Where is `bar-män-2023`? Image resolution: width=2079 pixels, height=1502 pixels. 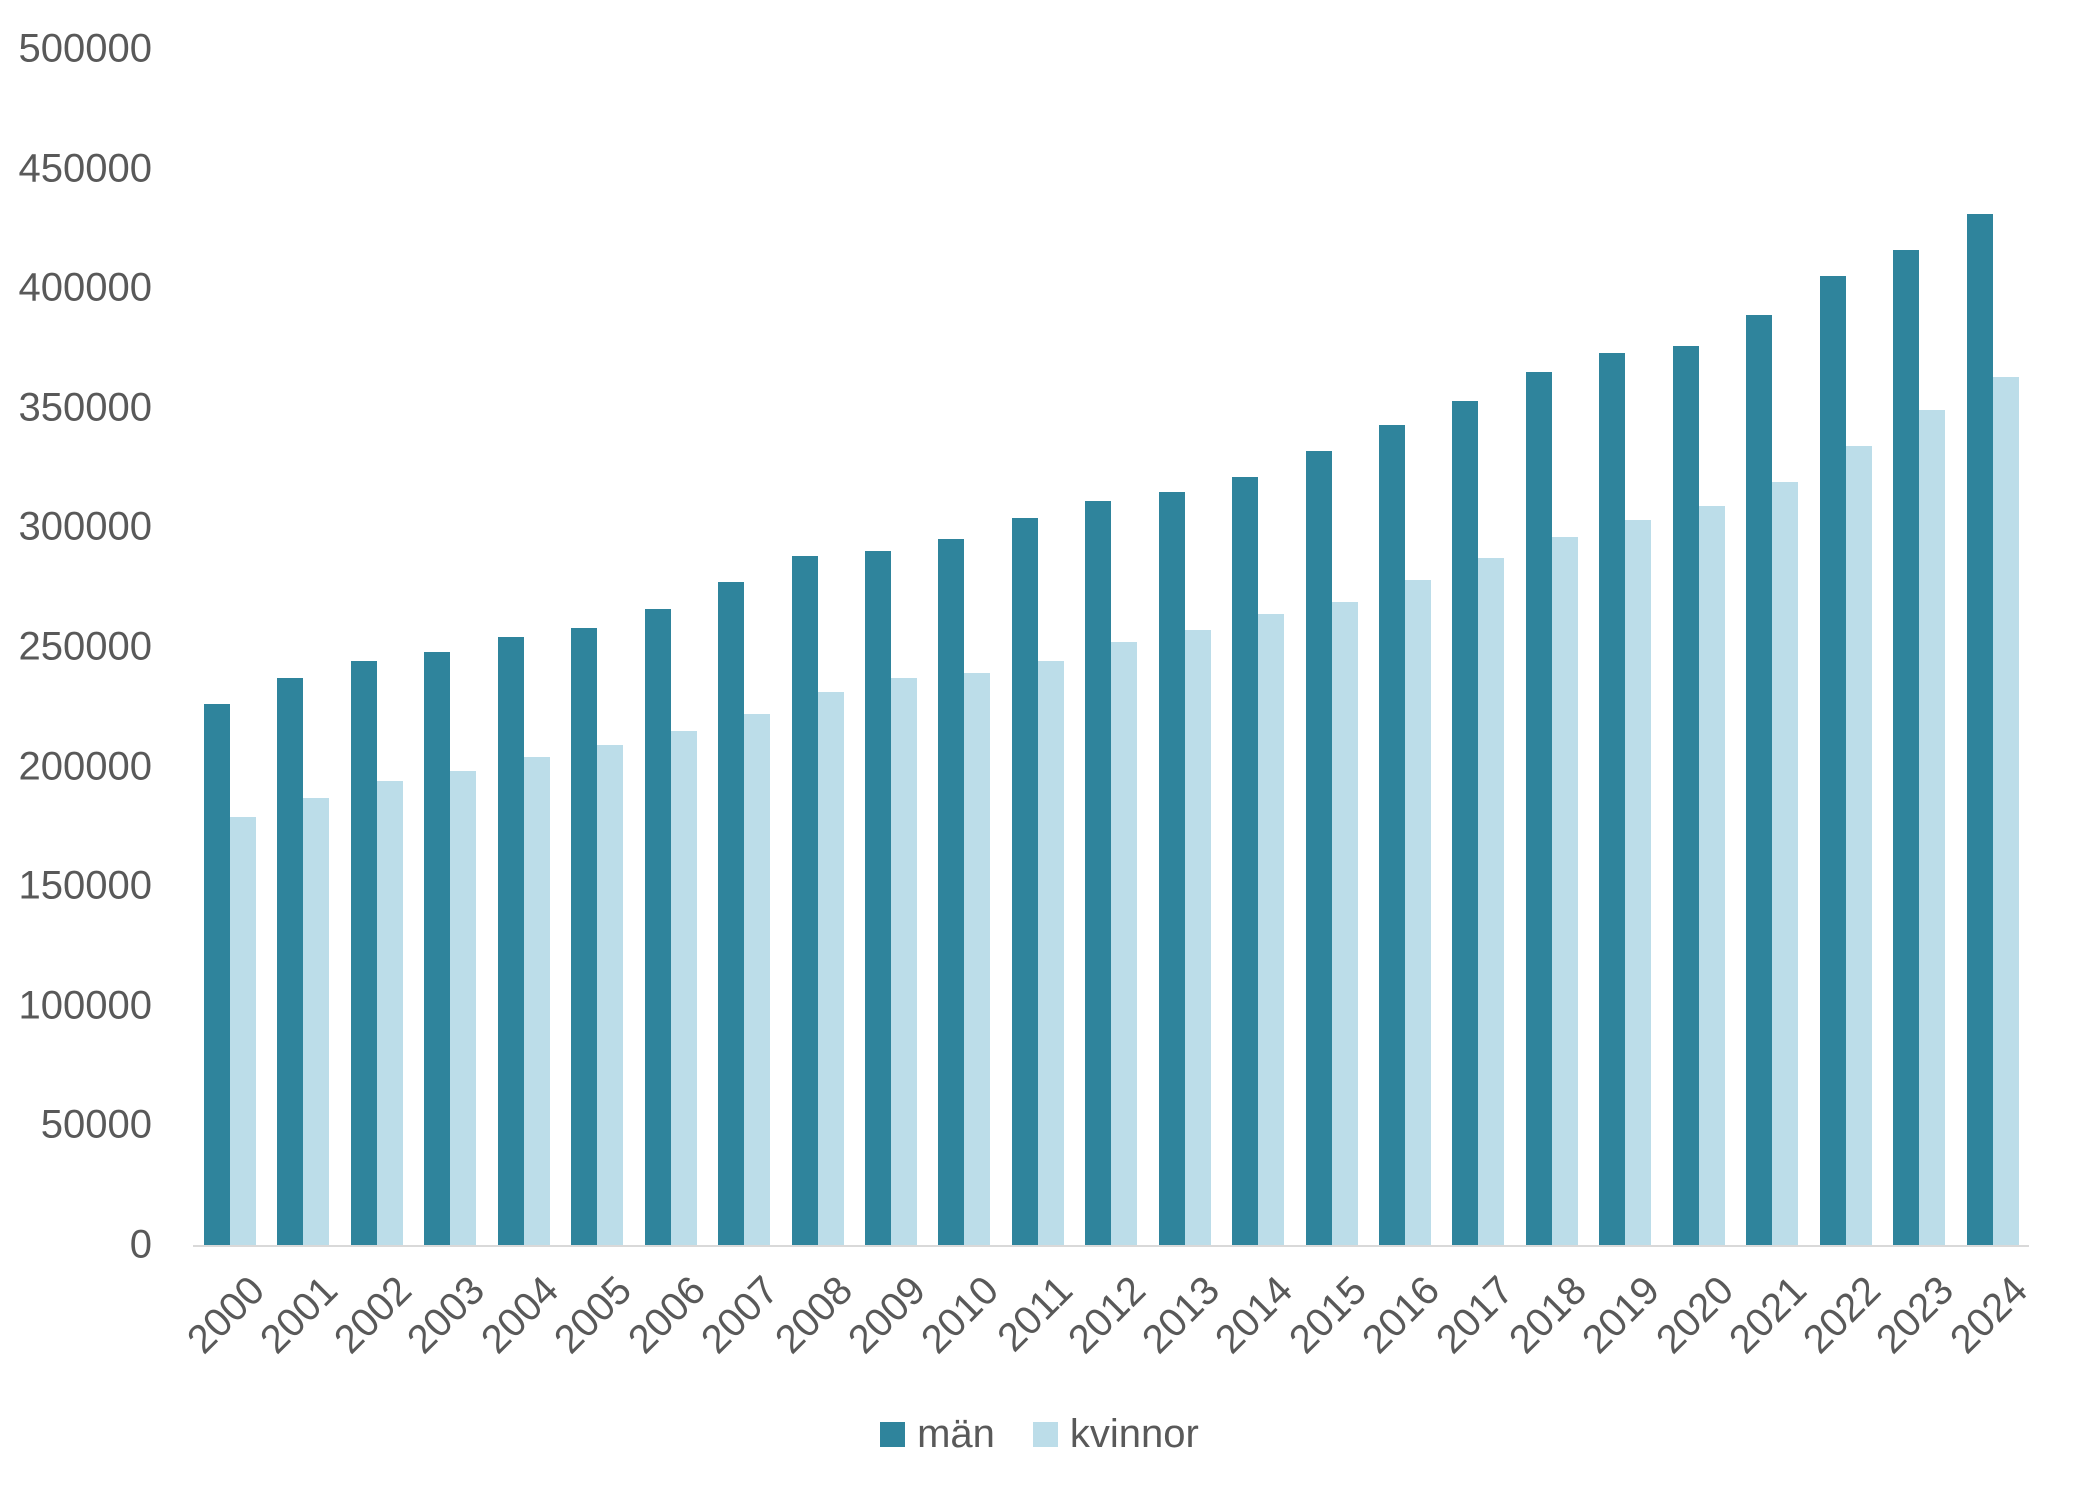
bar-män-2023 is located at coordinates (1906, 747).